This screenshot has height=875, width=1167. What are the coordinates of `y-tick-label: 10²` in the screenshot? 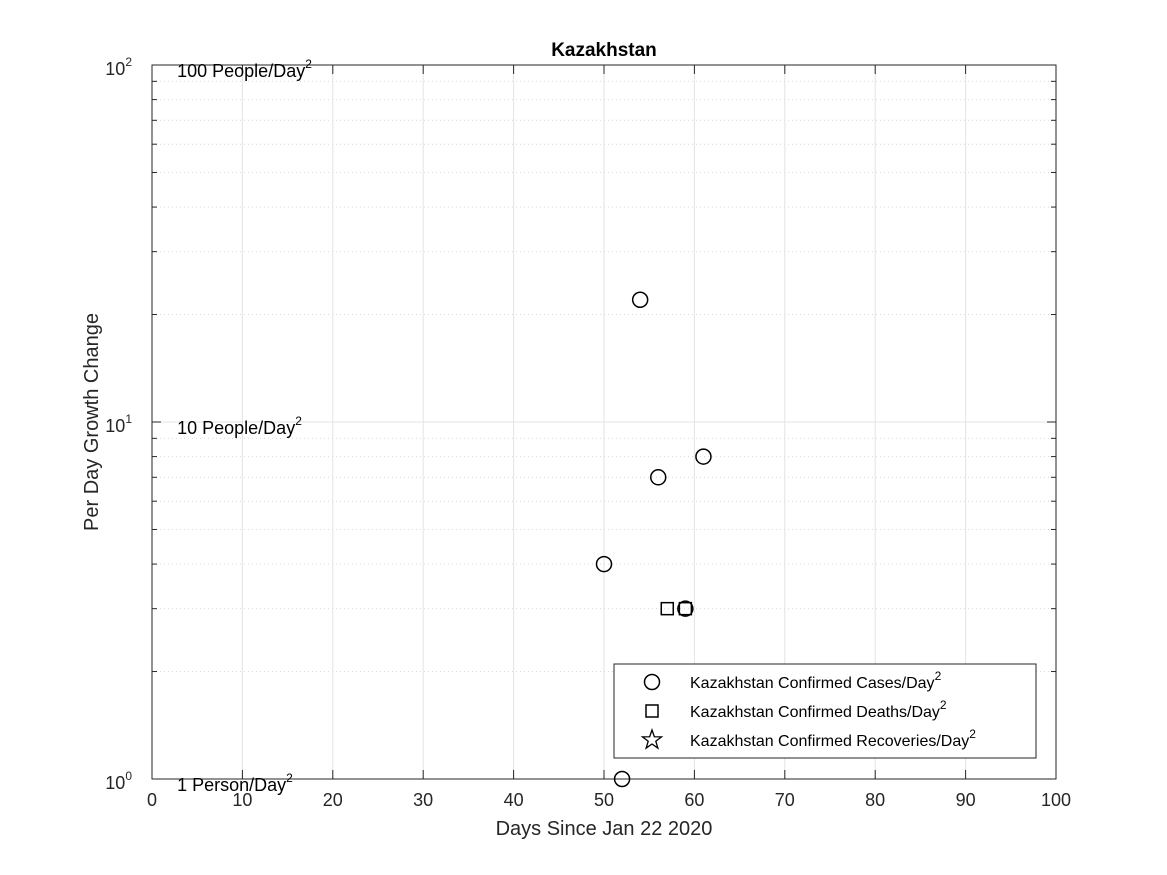 It's located at (118, 67).